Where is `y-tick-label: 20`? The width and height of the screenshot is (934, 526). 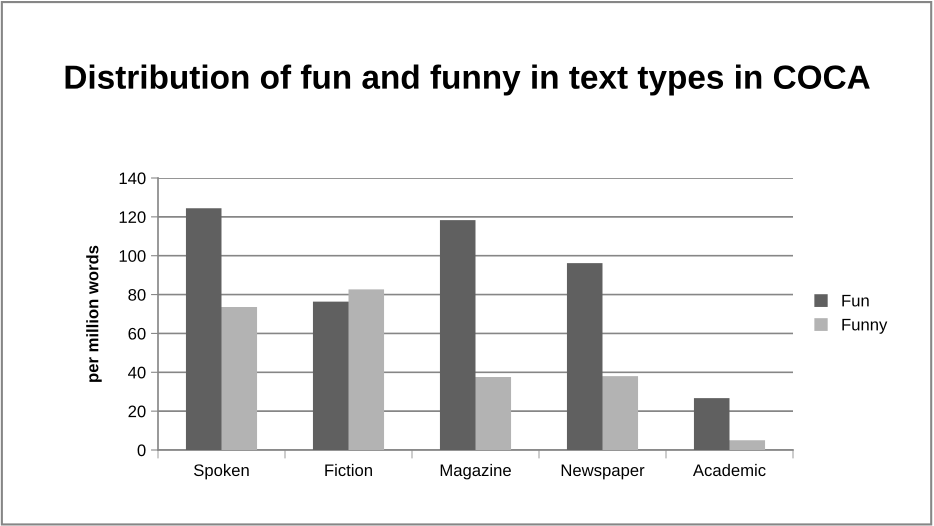 y-tick-label: 20 is located at coordinates (137, 412).